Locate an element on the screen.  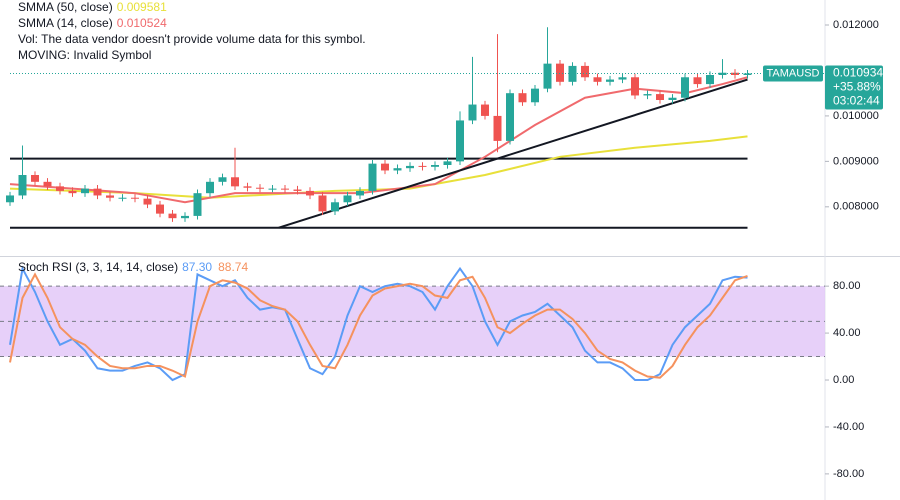
legend-value: 87.30 is located at coordinates (197, 267).